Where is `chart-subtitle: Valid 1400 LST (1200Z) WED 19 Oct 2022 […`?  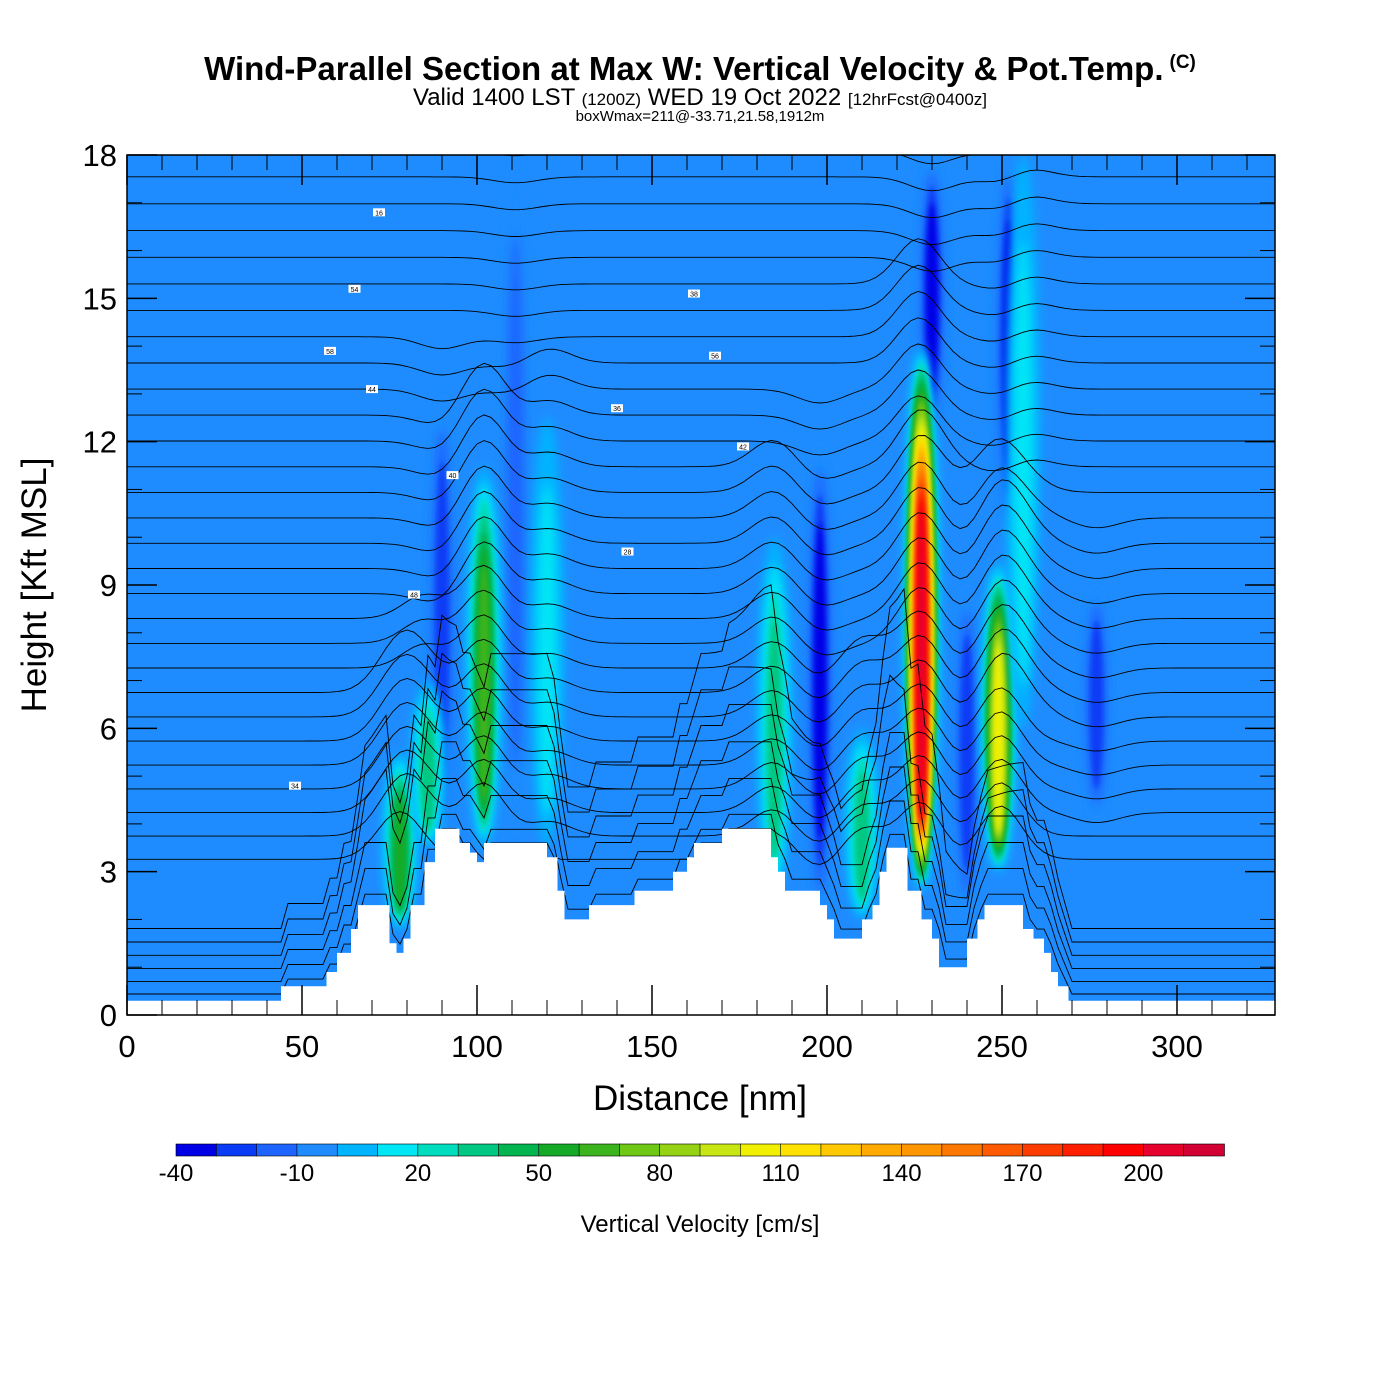 chart-subtitle: Valid 1400 LST (1200Z) WED 19 Oct 2022 [… is located at coordinates (700, 98).